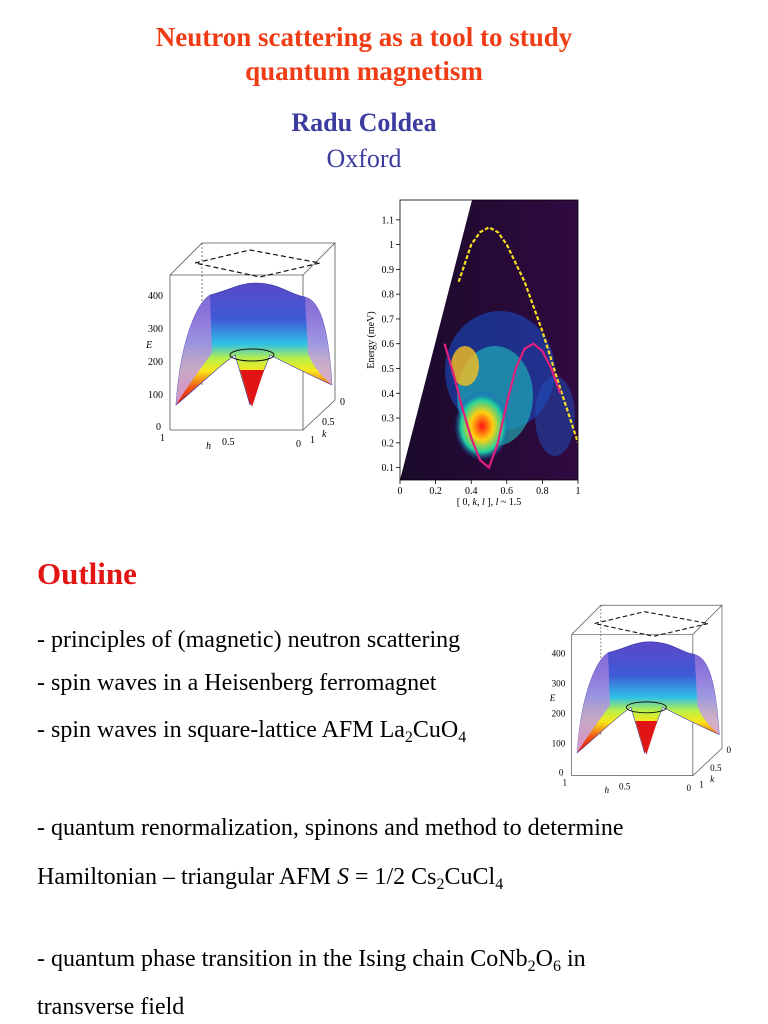  What do you see at coordinates (364, 71) in the screenshot?
I see `title-line-2: quantum magnetism` at bounding box center [364, 71].